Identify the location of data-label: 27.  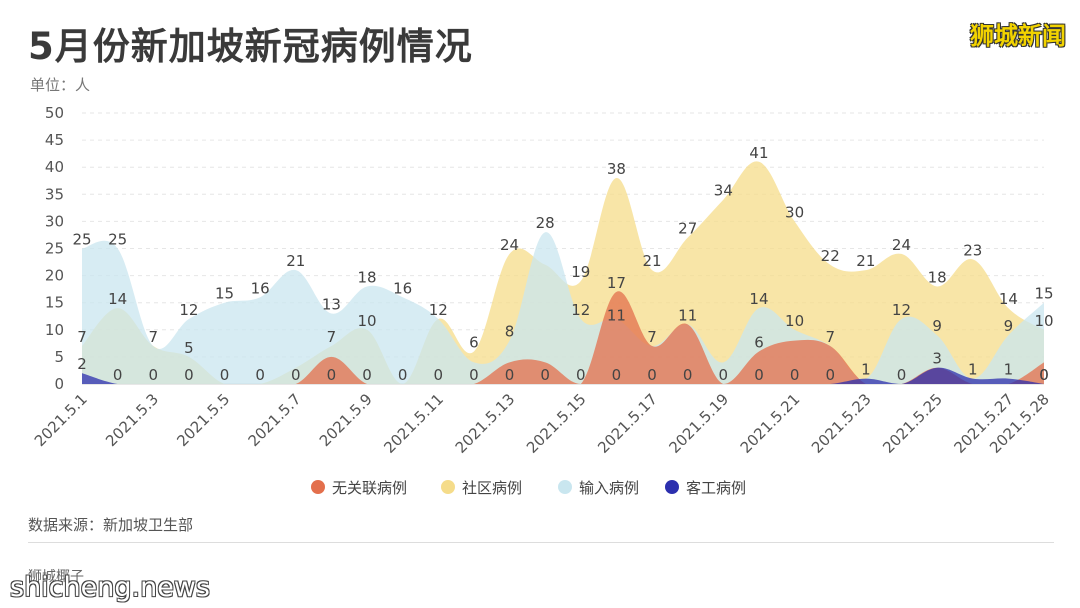
(687, 229).